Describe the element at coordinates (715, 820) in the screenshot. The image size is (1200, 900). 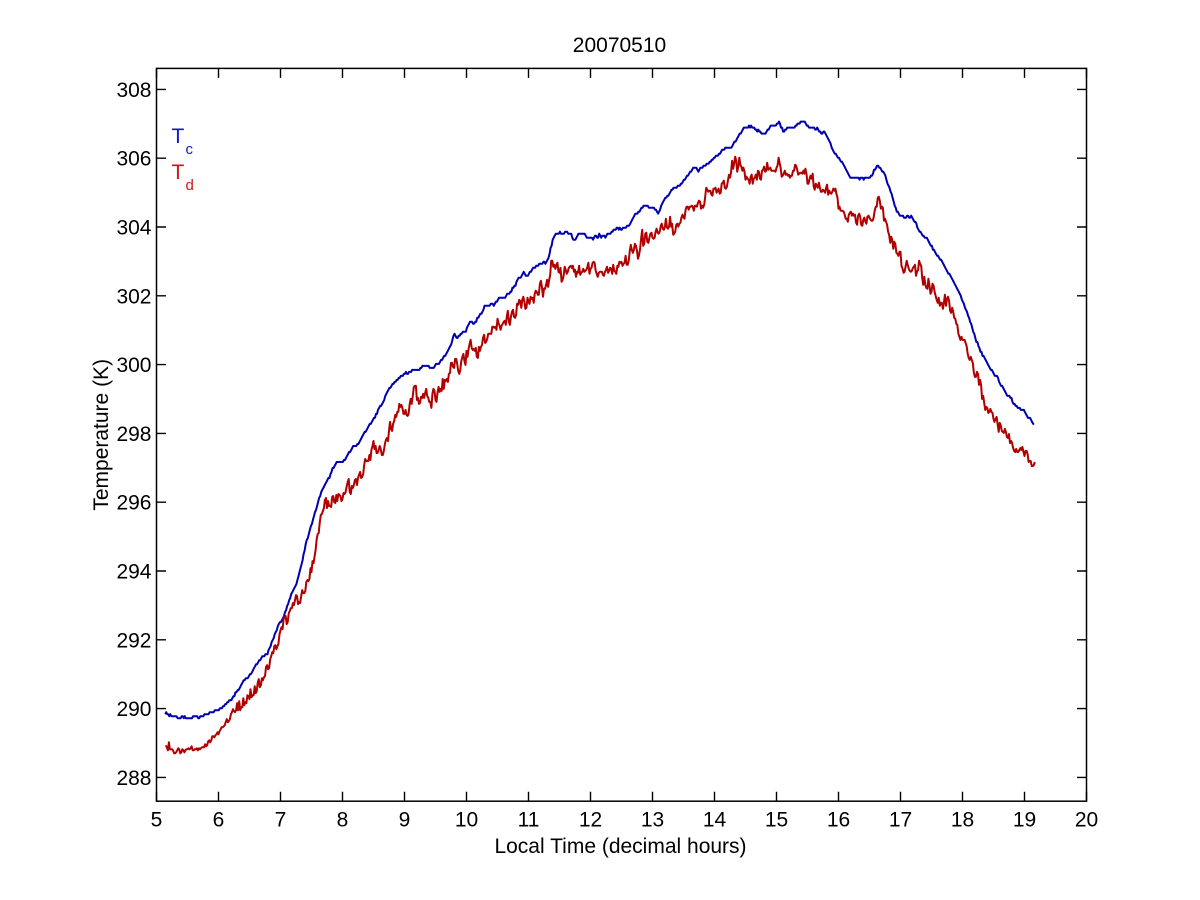
I see `svg-text: 14` at that location.